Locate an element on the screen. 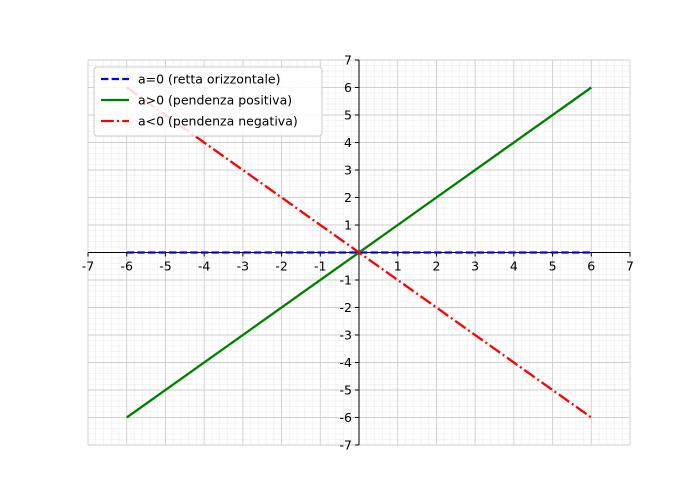 This screenshot has height=500, width=700. x-tick-label: 6 is located at coordinates (591, 266).